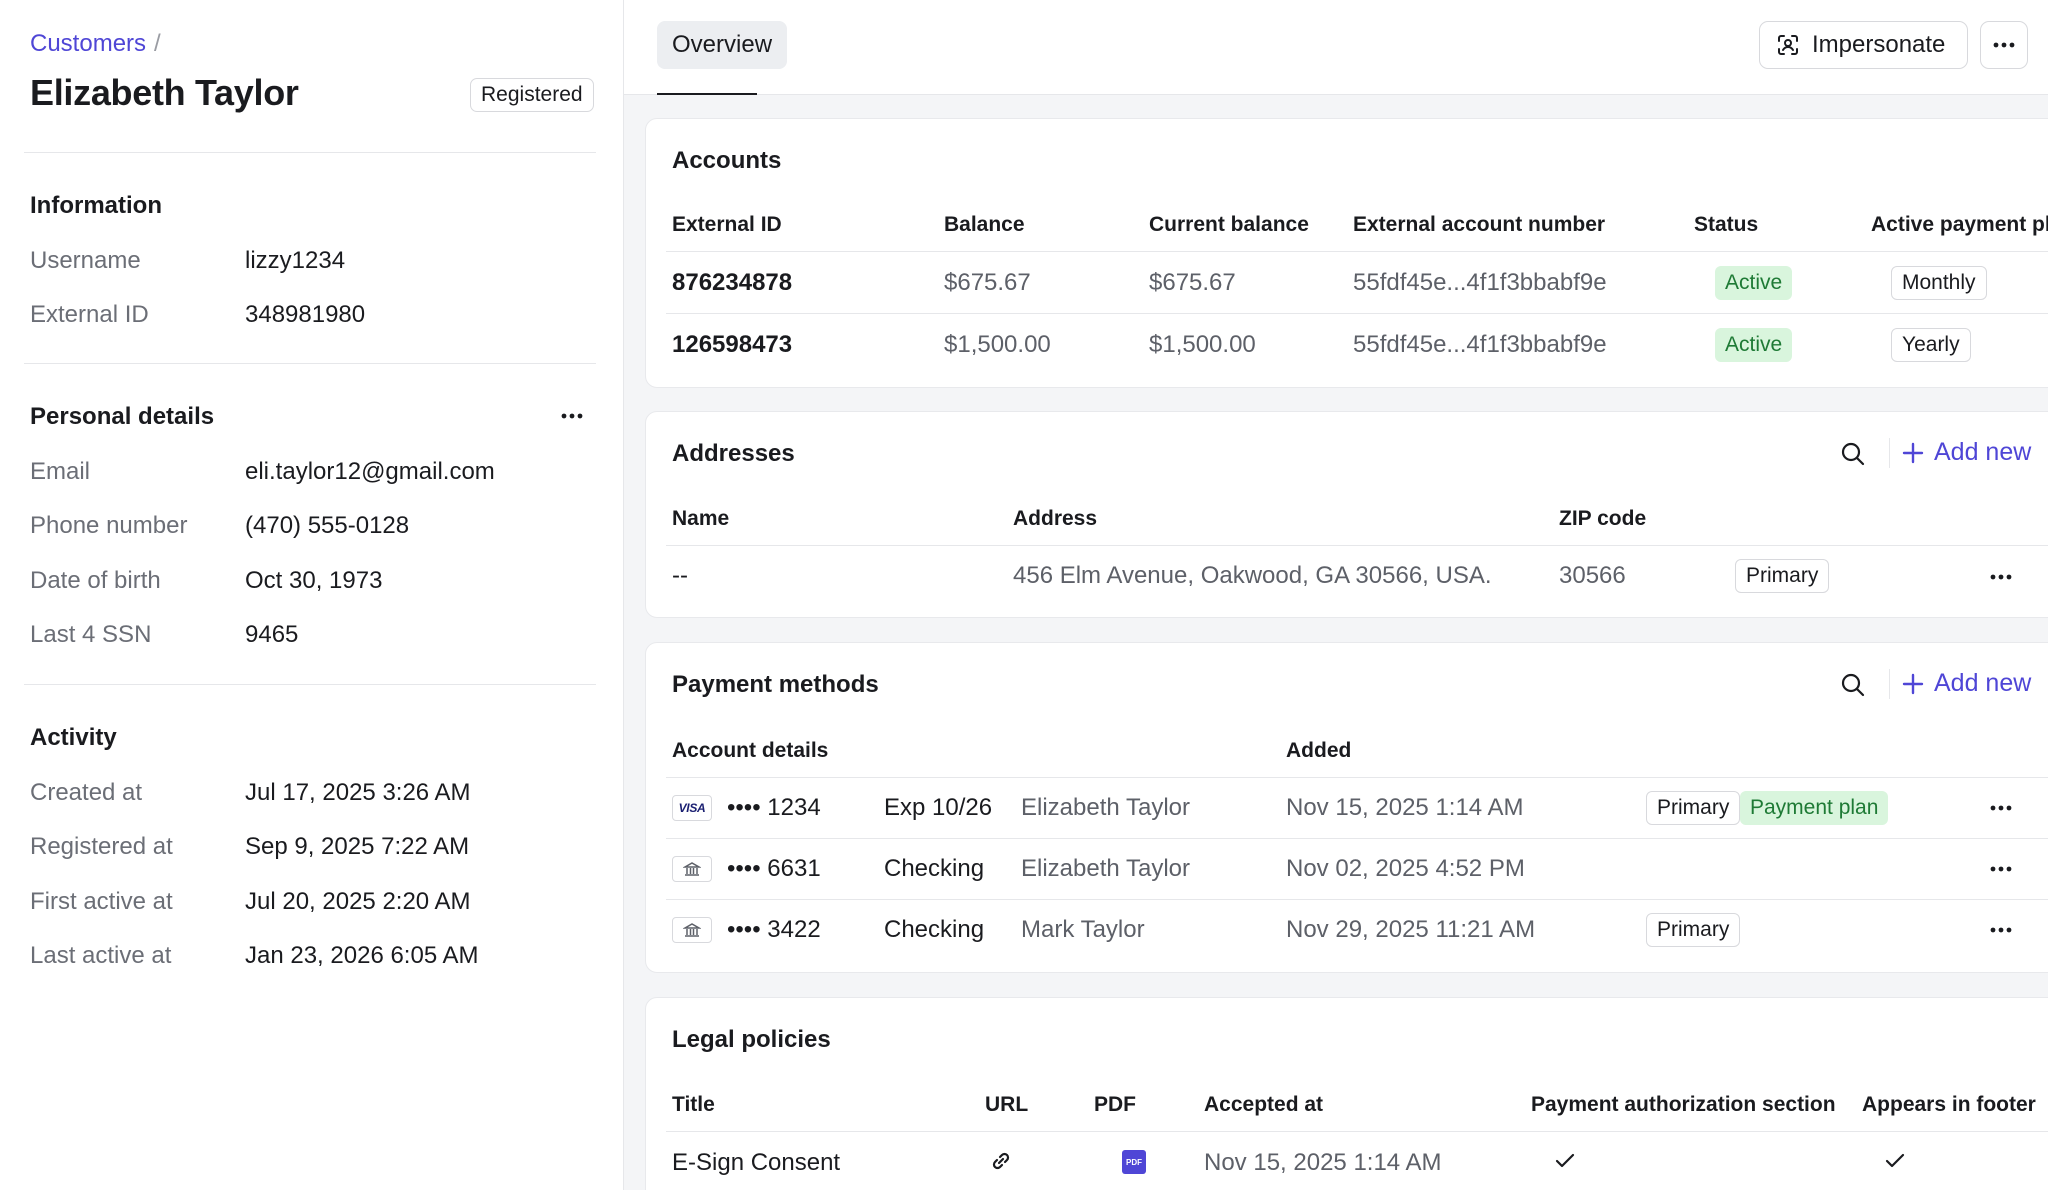 This screenshot has height=1190, width=2048. I want to click on col-external-account-number: External account number, so click(1479, 224).